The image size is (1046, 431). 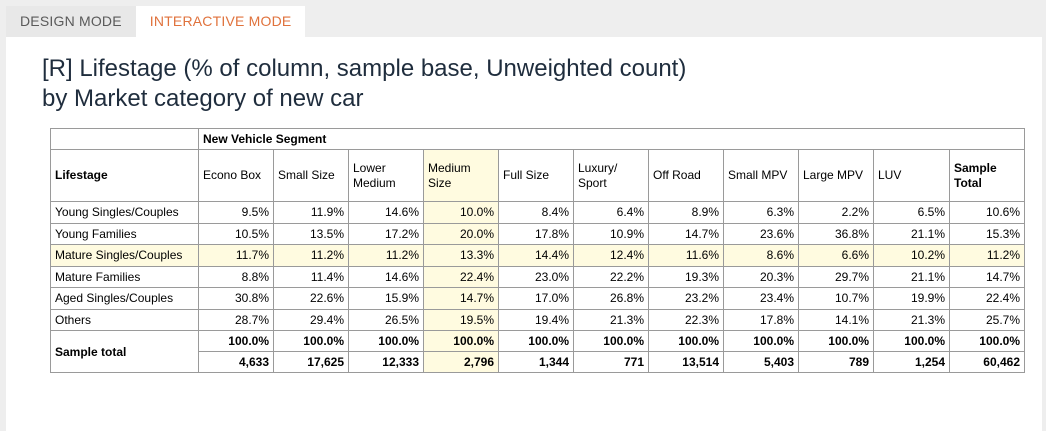 What do you see at coordinates (386, 233) in the screenshot?
I see `table-cell: 17.2%` at bounding box center [386, 233].